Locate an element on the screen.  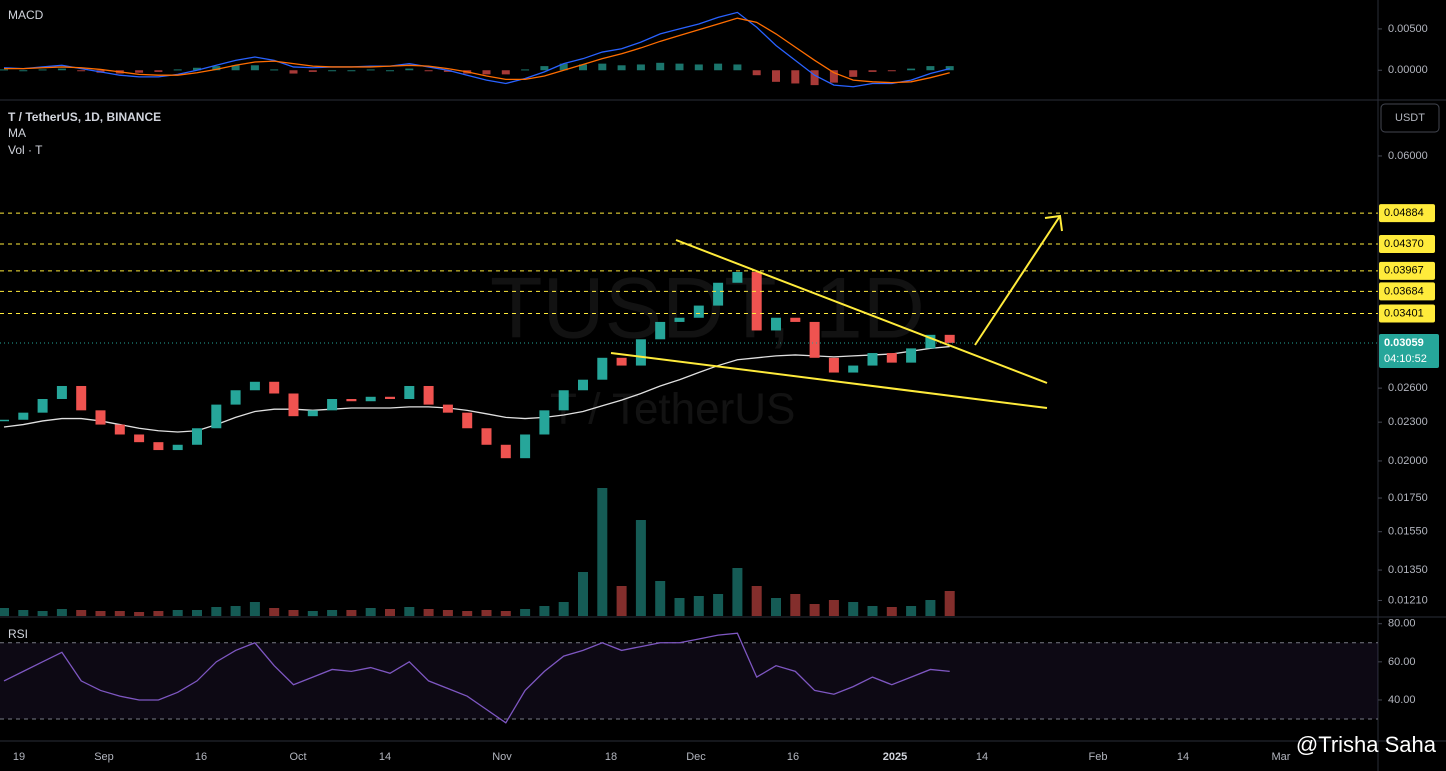
macd-line is located at coordinates (476, 49).